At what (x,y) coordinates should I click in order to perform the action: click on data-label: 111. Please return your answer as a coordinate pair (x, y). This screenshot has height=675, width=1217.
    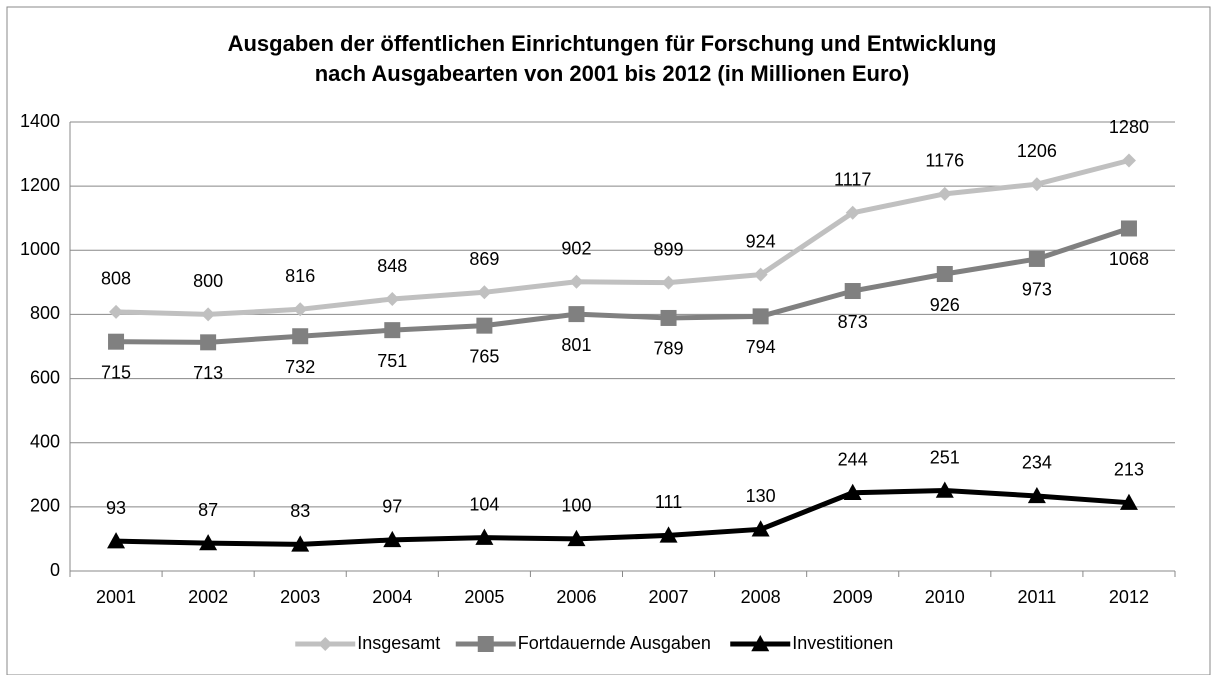
    Looking at the image, I should click on (668, 502).